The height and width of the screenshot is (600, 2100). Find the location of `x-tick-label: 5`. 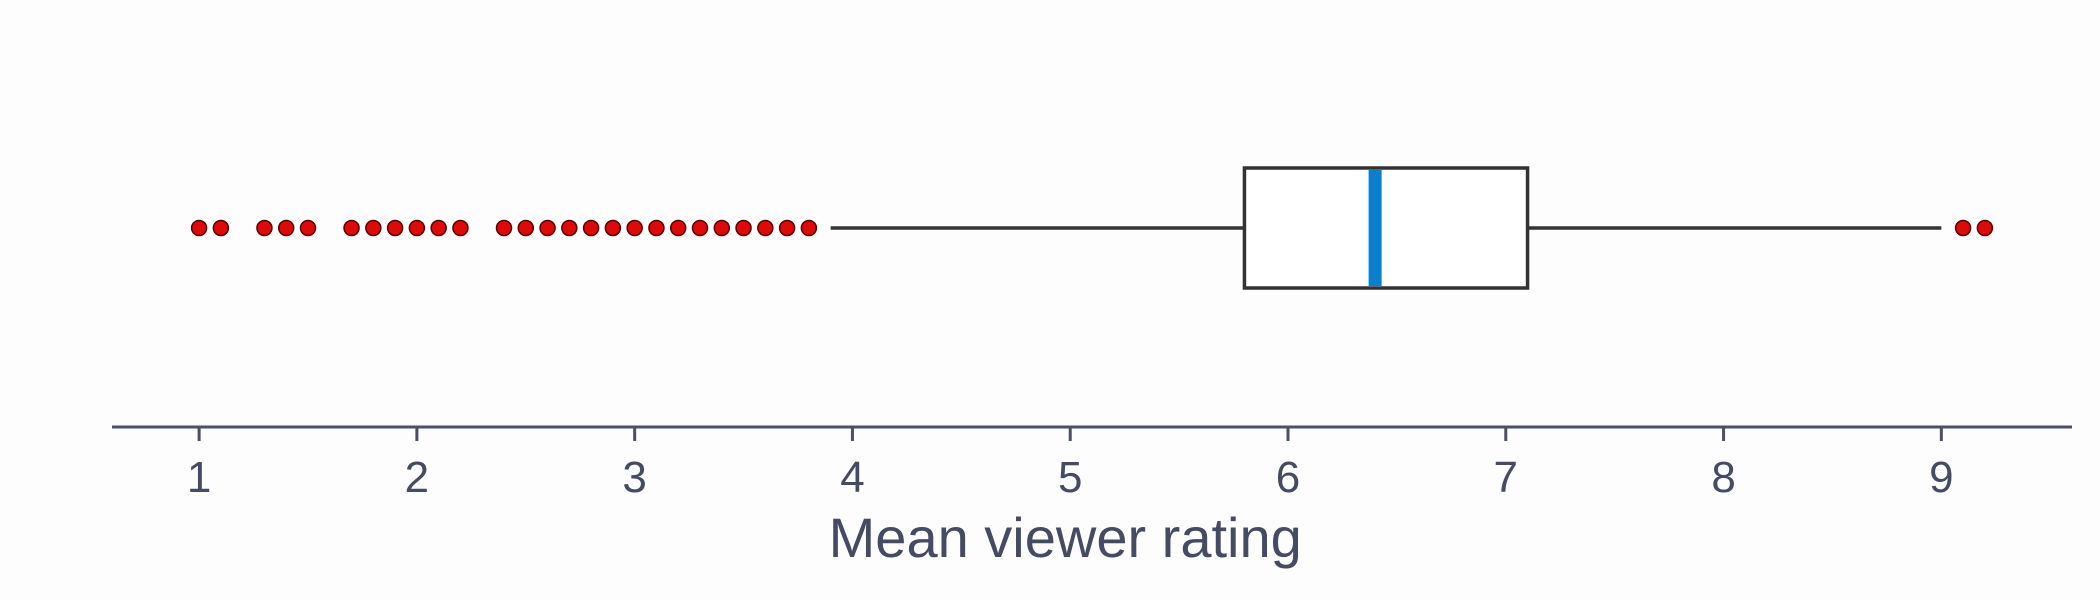

x-tick-label: 5 is located at coordinates (1070, 477).